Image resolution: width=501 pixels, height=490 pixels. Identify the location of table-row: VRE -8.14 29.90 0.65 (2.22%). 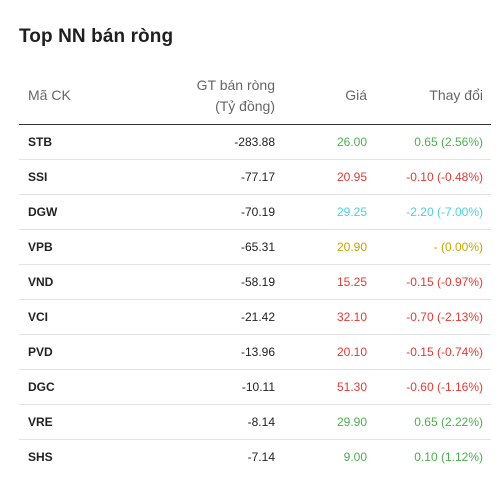
(255, 422).